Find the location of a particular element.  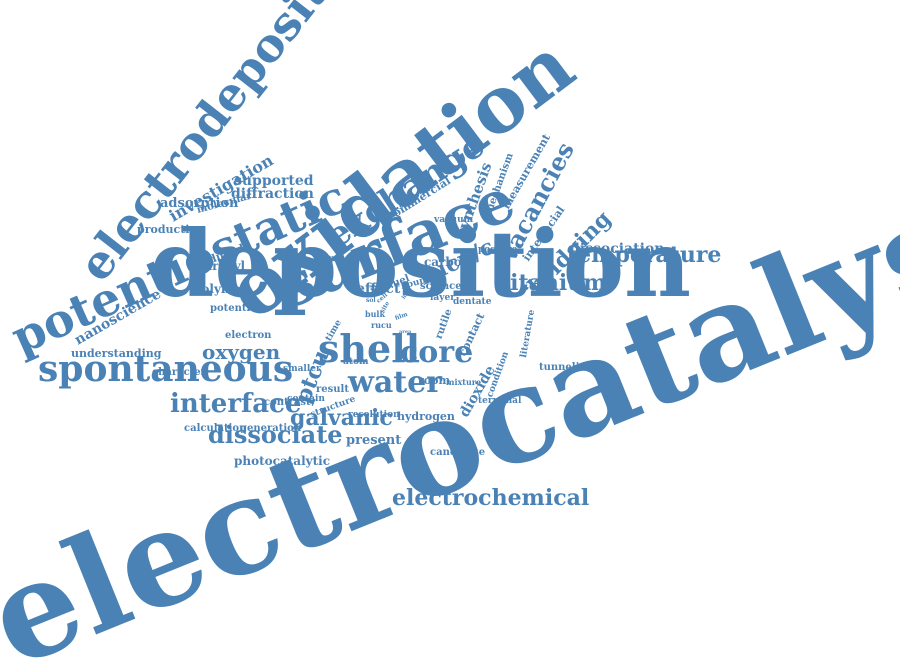

word-potential: potential is located at coordinates (235, 308).